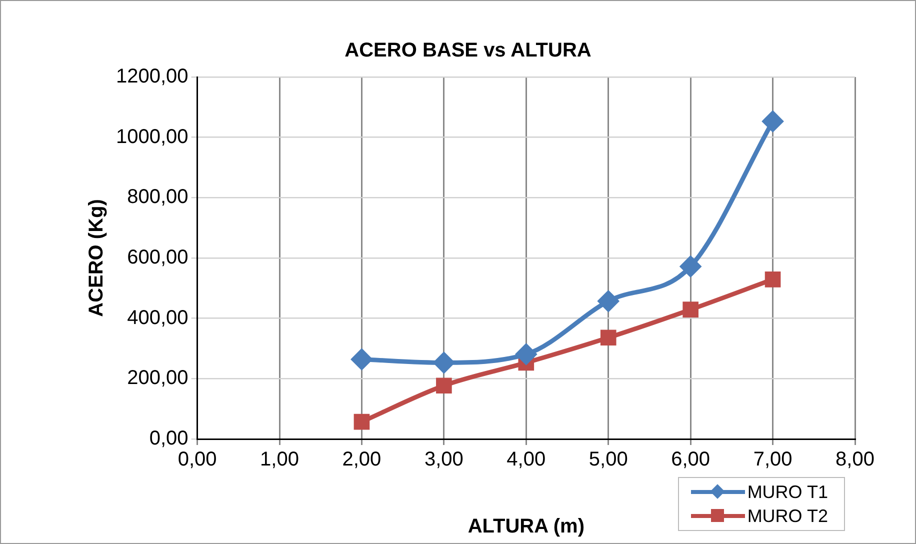 This screenshot has height=544, width=916. What do you see at coordinates (97, 258) in the screenshot?
I see `y-axis-title: ACERO (Kg)` at bounding box center [97, 258].